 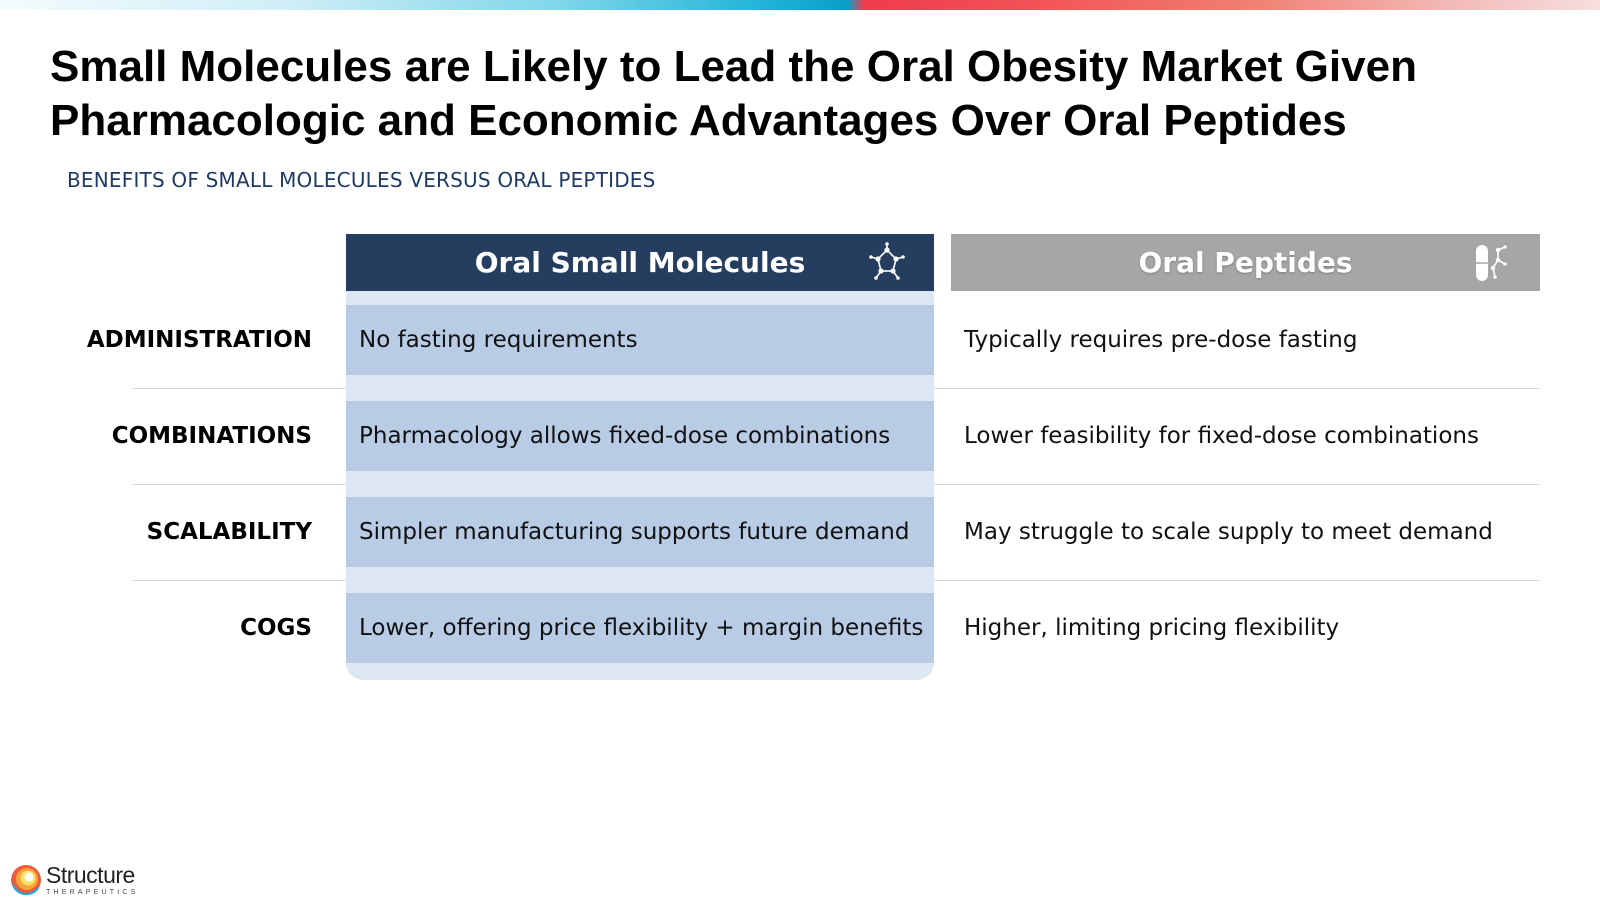 What do you see at coordinates (229, 532) in the screenshot?
I see `row-label-scalability: SCALABILITY` at bounding box center [229, 532].